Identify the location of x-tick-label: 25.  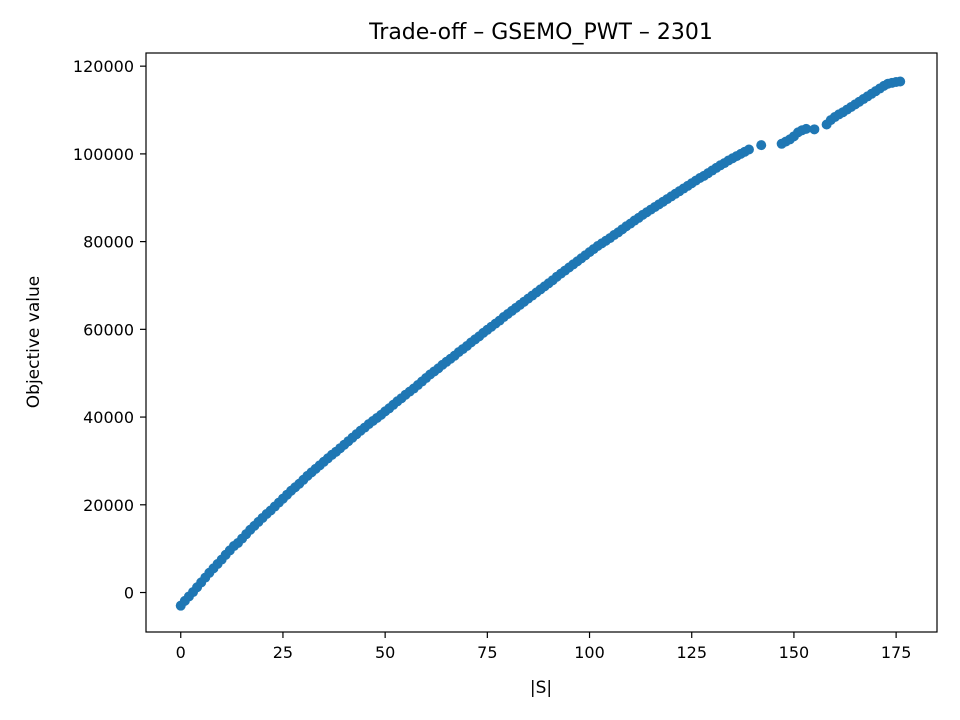
(283, 652).